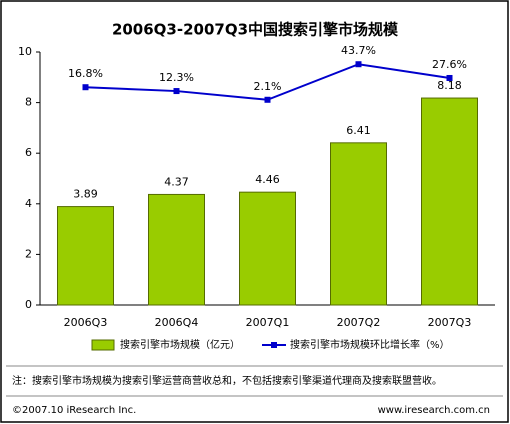  I want to click on y-tick-label: 2, so click(28, 253).